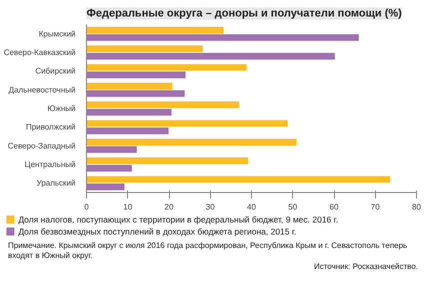 The height and width of the screenshot is (289, 424). I want to click on y-tick-label: Приволжский, so click(51, 127).